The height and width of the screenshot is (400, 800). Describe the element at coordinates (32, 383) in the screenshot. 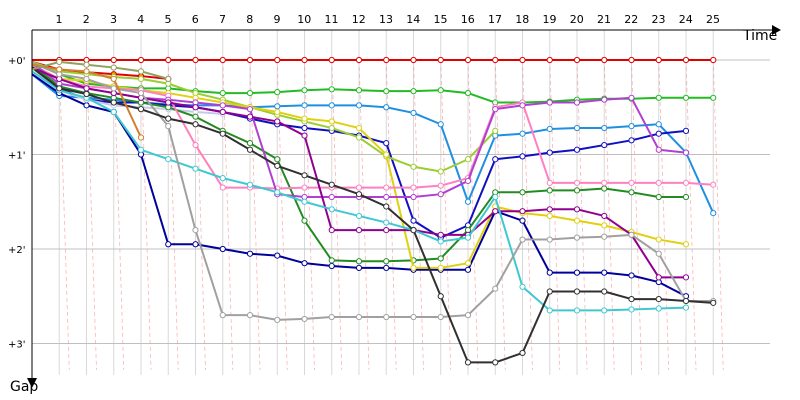

I see `y-axis-arrow` at that location.